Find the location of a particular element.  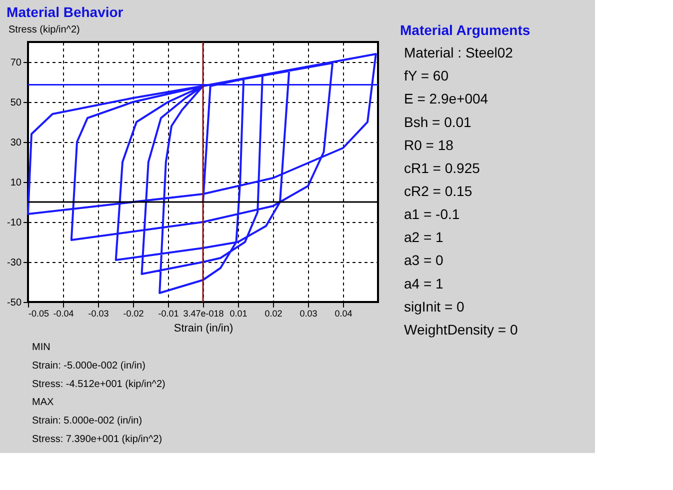

text: Bsh = 0.01 is located at coordinates (438, 122).